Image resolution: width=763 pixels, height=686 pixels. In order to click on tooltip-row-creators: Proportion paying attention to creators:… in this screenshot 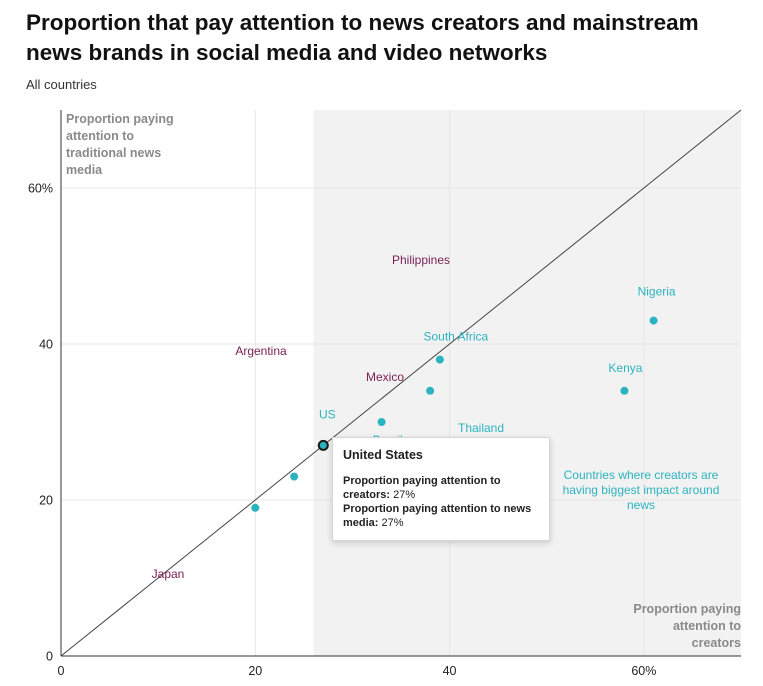, I will do `click(441, 488)`.